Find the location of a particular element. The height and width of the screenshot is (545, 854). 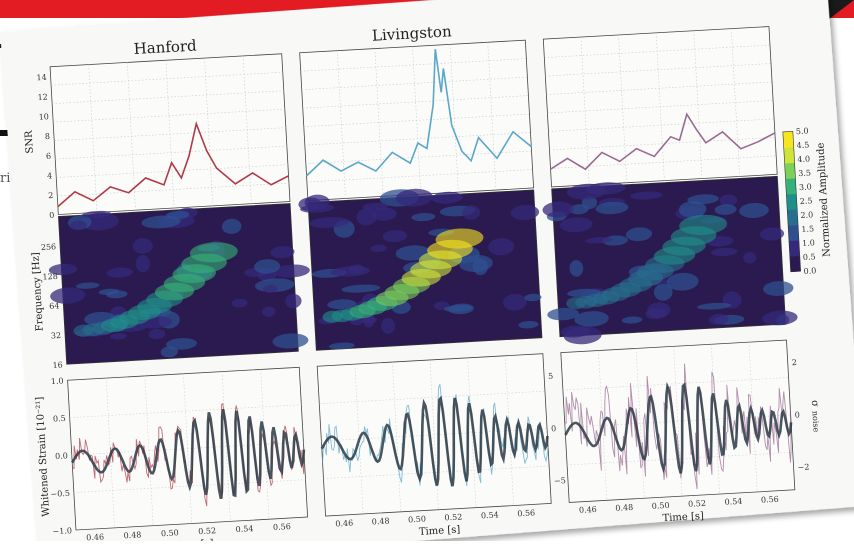

frequency-ytick-label: 128 is located at coordinates (50, 277).